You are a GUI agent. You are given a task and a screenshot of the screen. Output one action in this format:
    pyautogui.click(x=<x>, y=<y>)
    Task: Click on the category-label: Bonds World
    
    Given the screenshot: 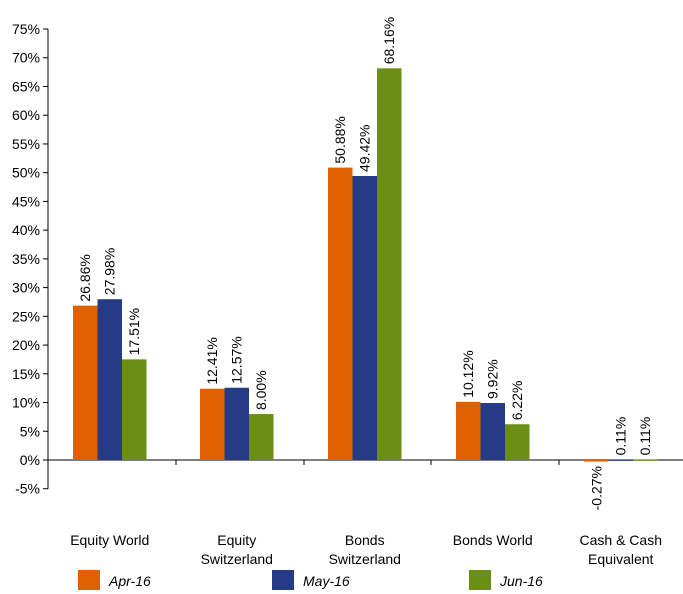 What is the action you would take?
    pyautogui.click(x=493, y=540)
    